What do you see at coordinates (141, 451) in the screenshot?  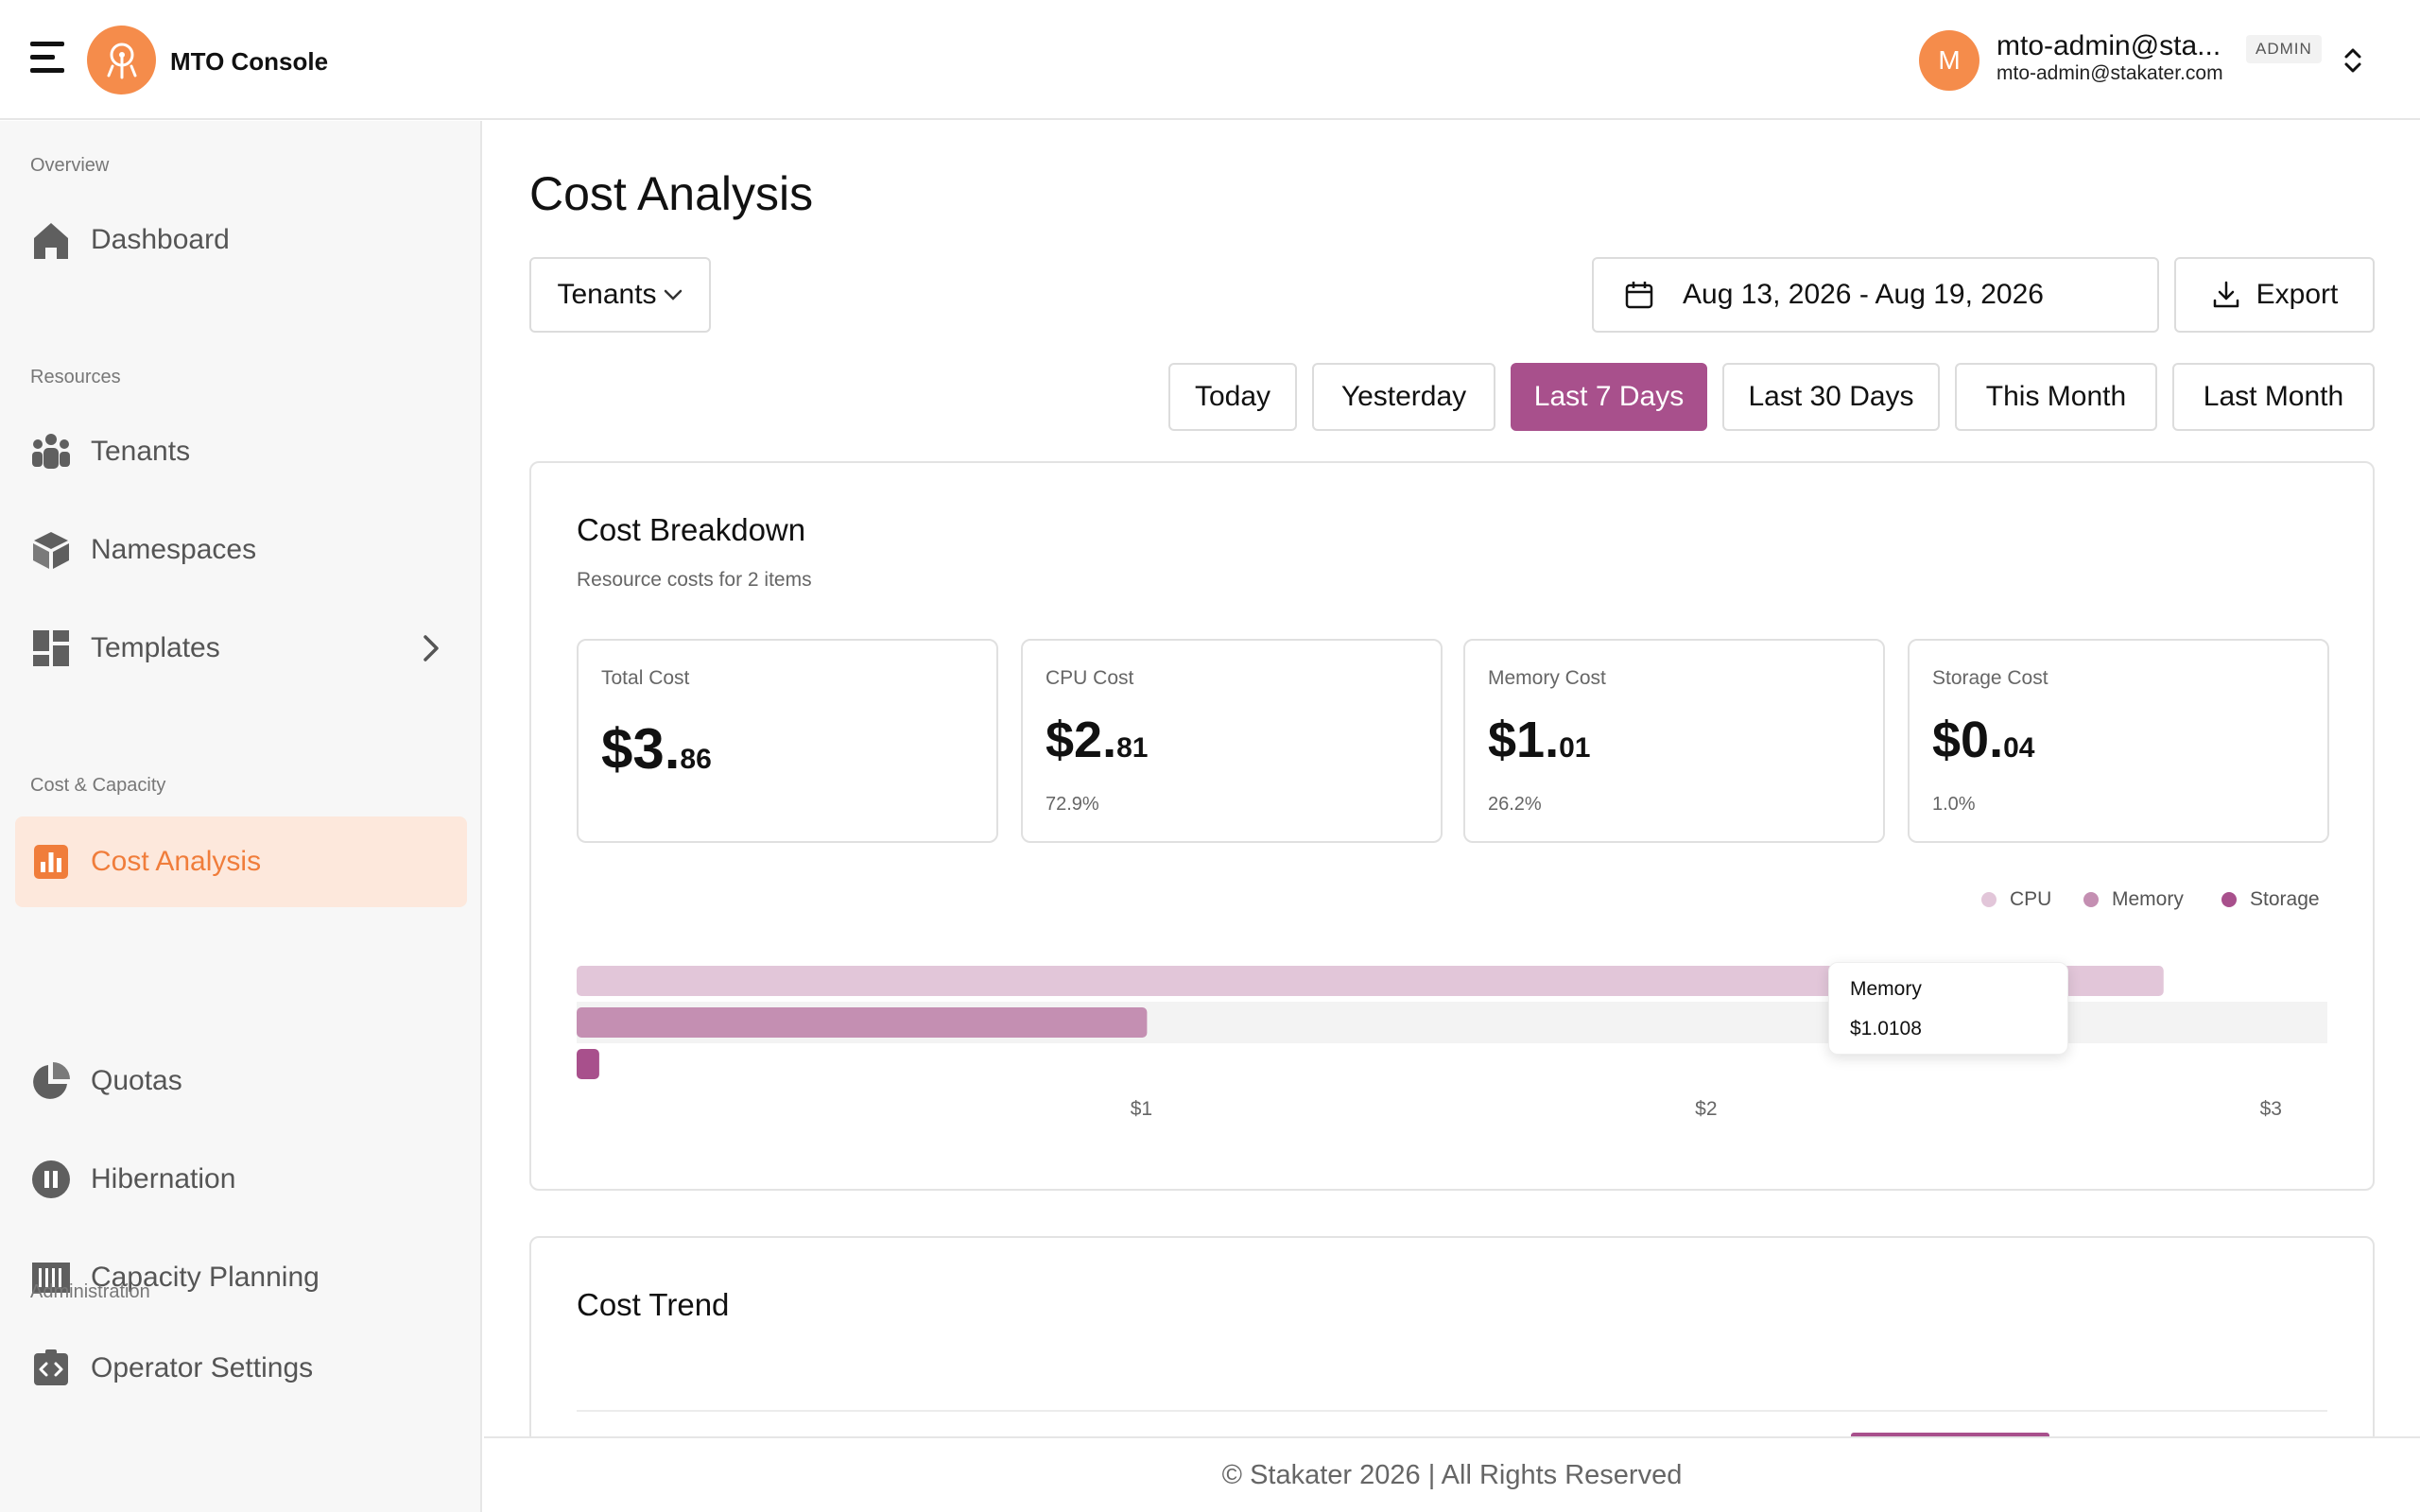 I see `sidebar-item-label: Tenants` at bounding box center [141, 451].